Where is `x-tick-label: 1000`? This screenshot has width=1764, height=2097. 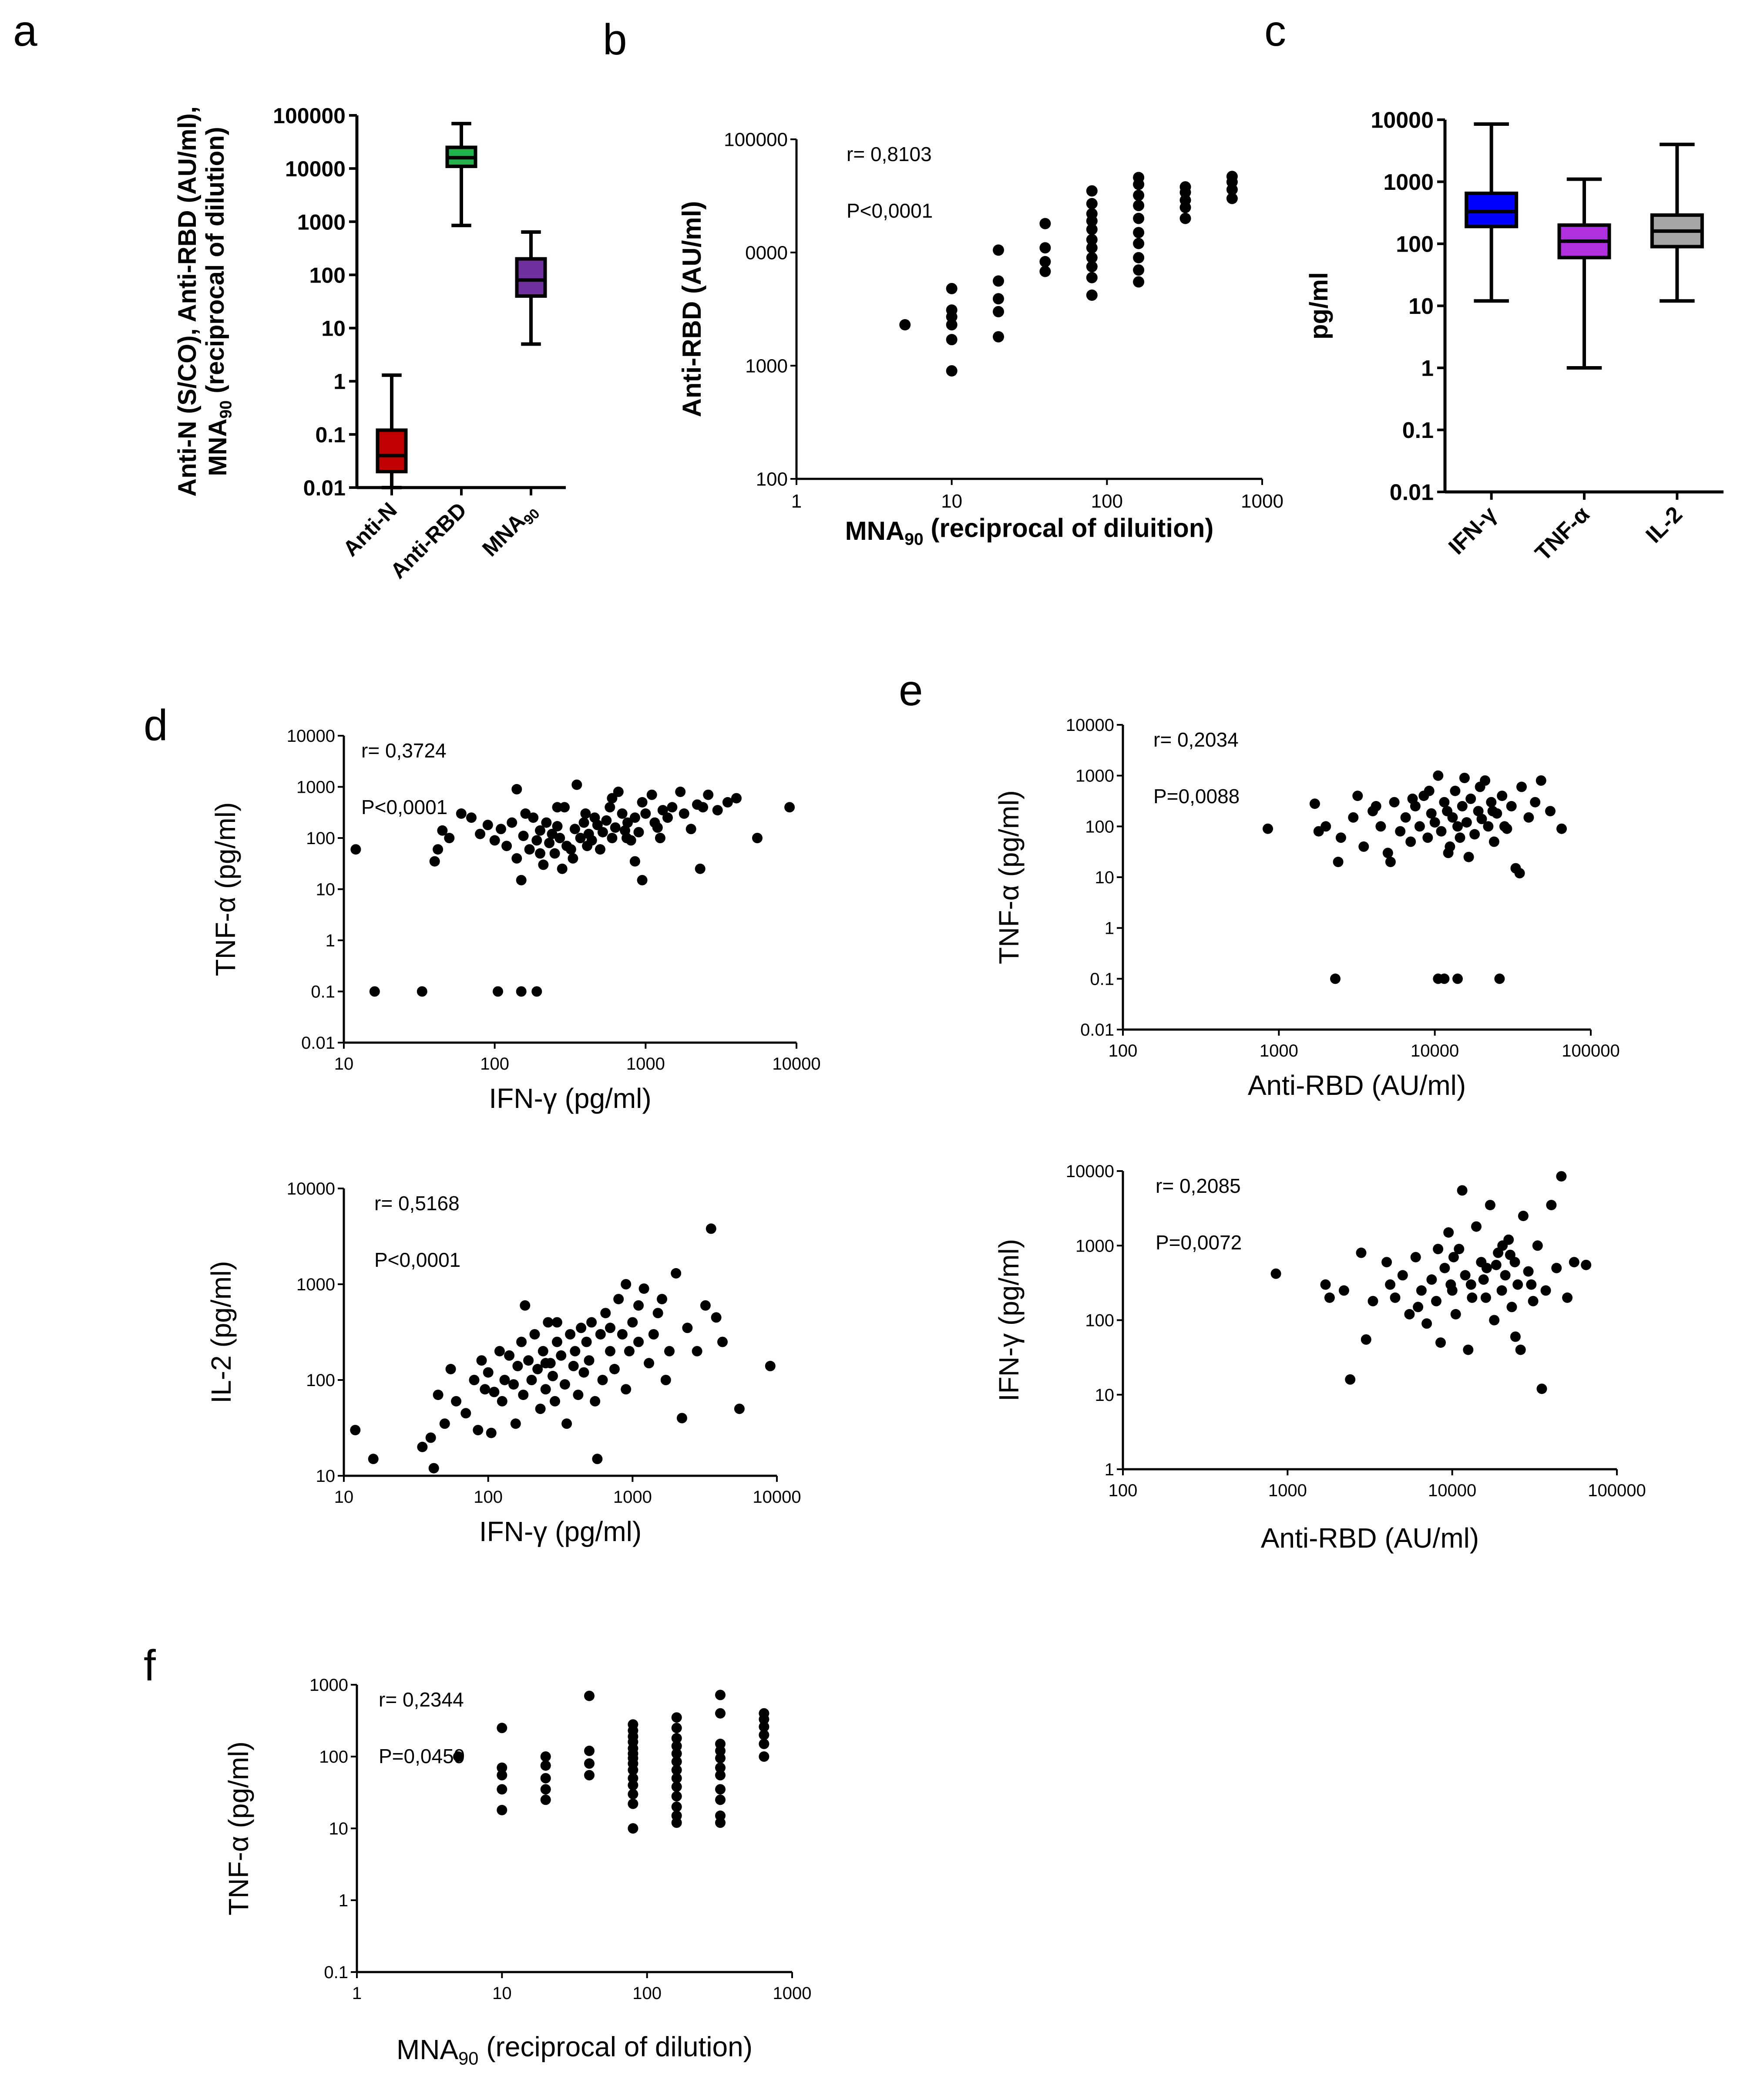
x-tick-label: 1000 is located at coordinates (1262, 501).